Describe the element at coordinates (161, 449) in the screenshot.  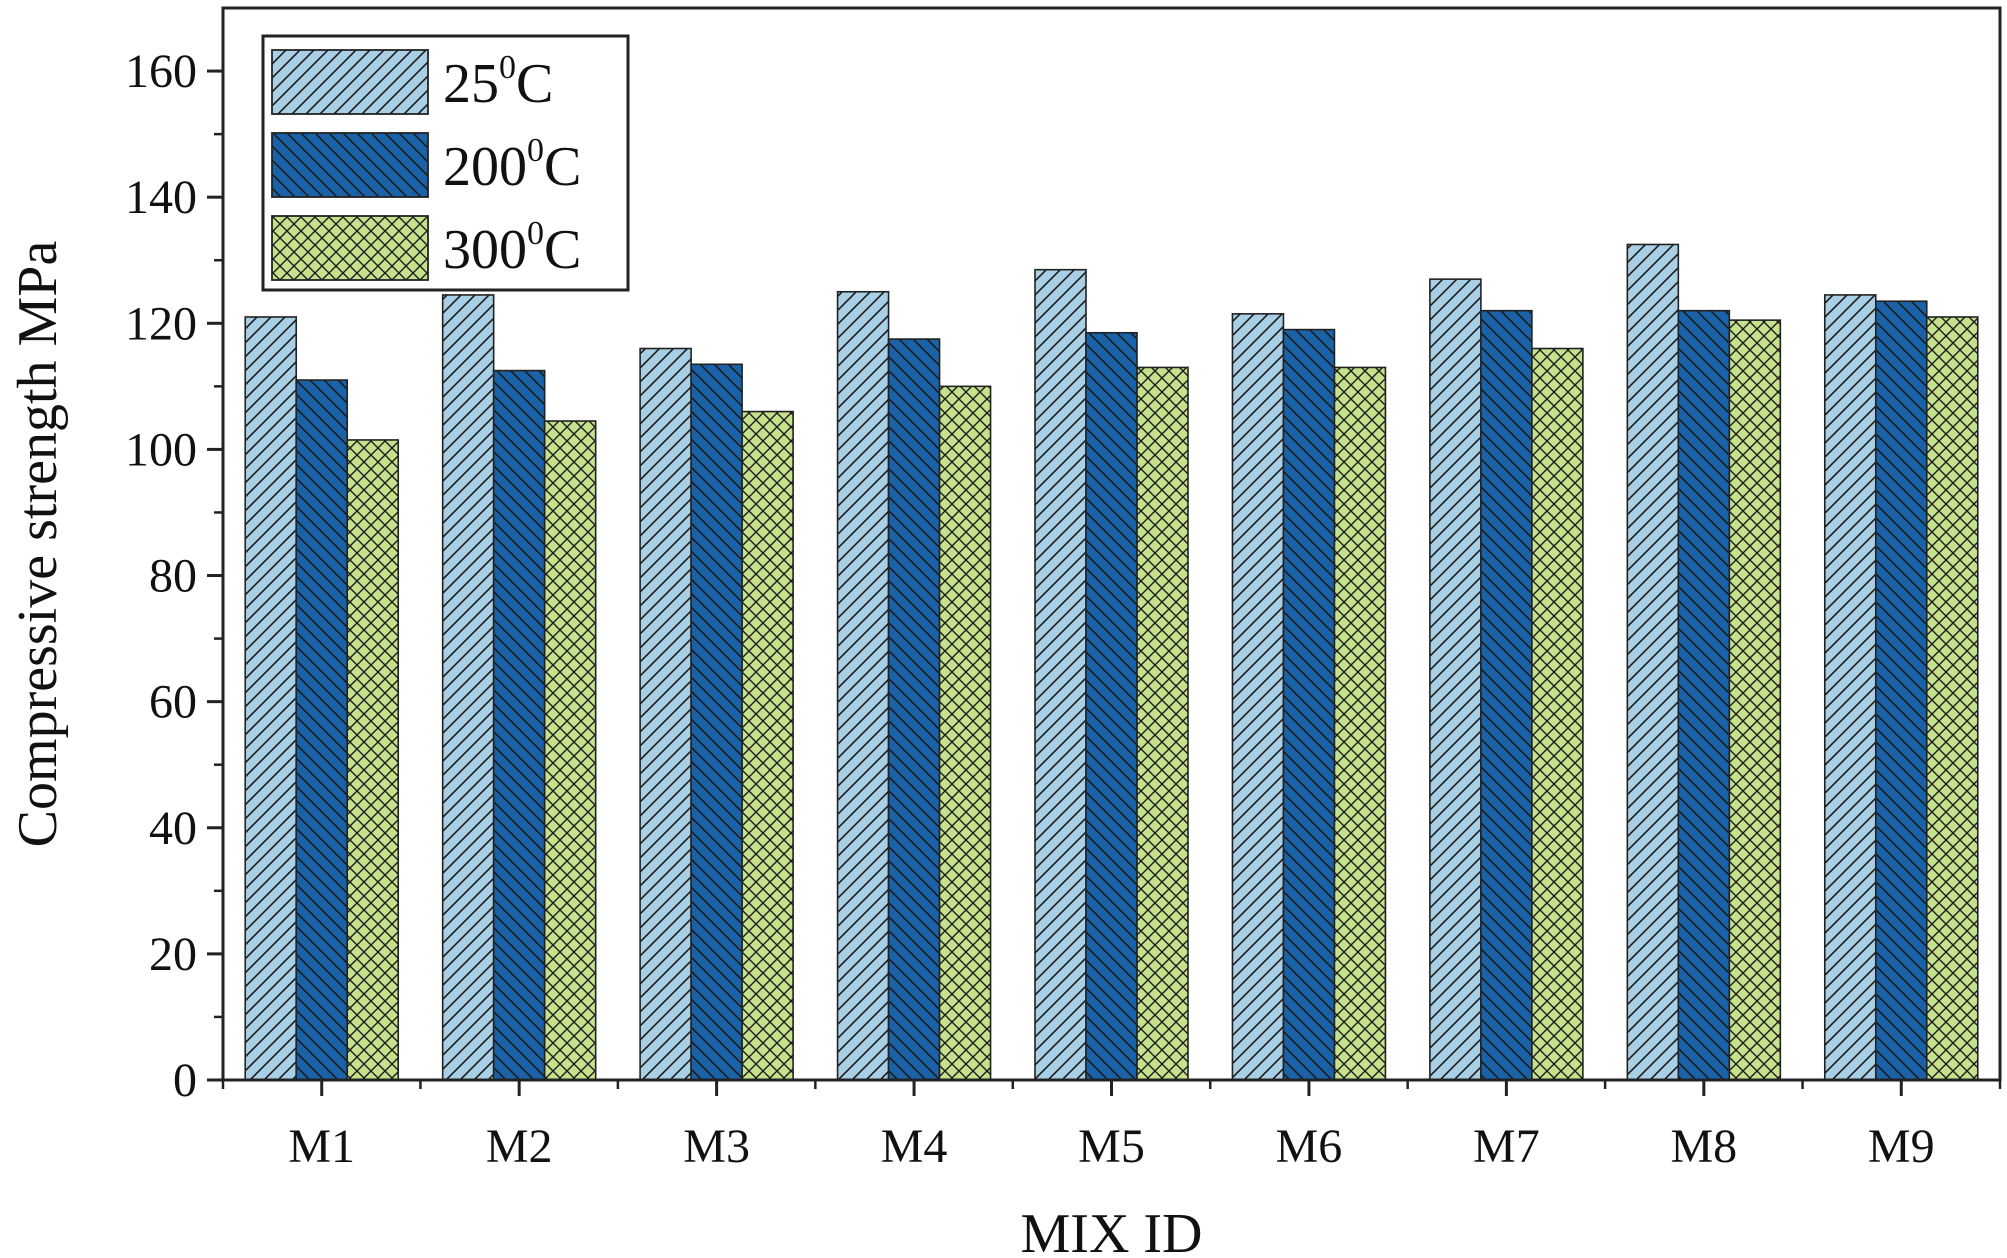
I see `y-tick-label: 100` at that location.